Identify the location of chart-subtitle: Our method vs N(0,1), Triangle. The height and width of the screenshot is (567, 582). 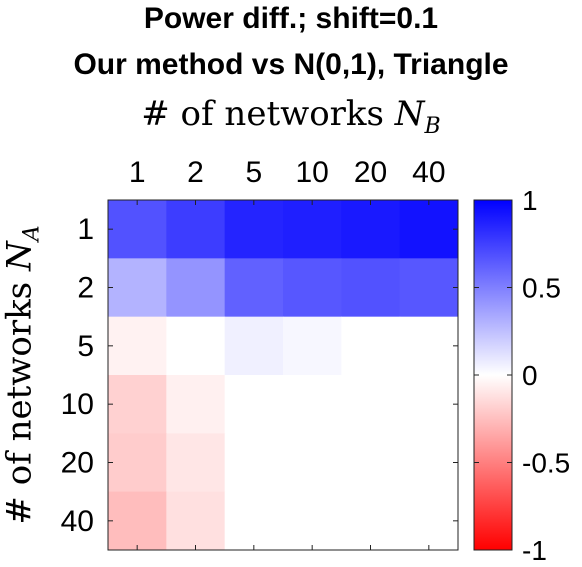
(291, 64).